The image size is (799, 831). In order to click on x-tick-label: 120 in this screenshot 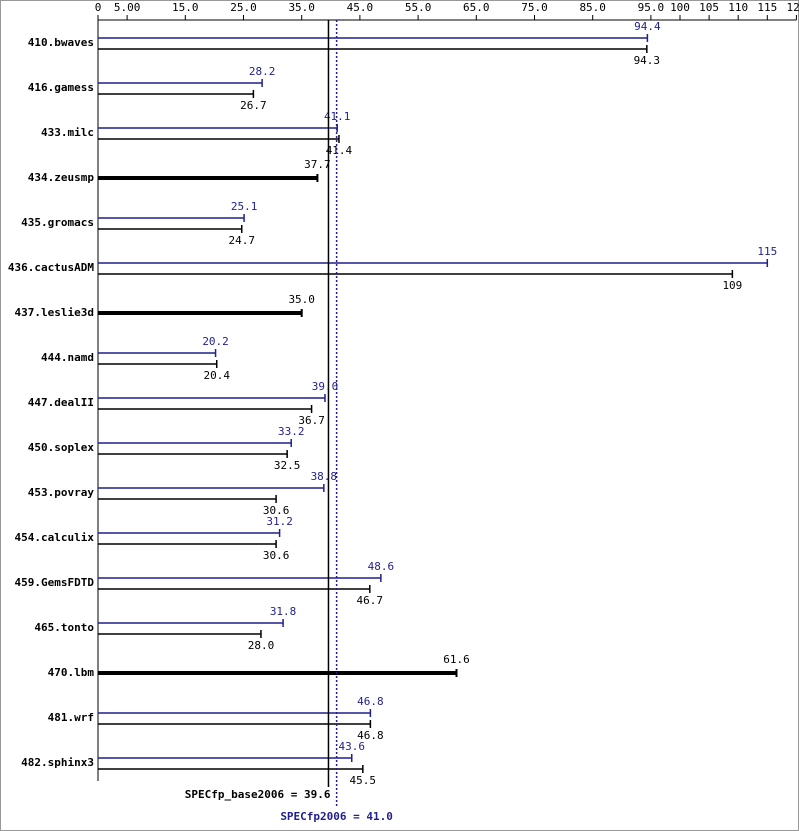, I will do `click(792, 7)`.